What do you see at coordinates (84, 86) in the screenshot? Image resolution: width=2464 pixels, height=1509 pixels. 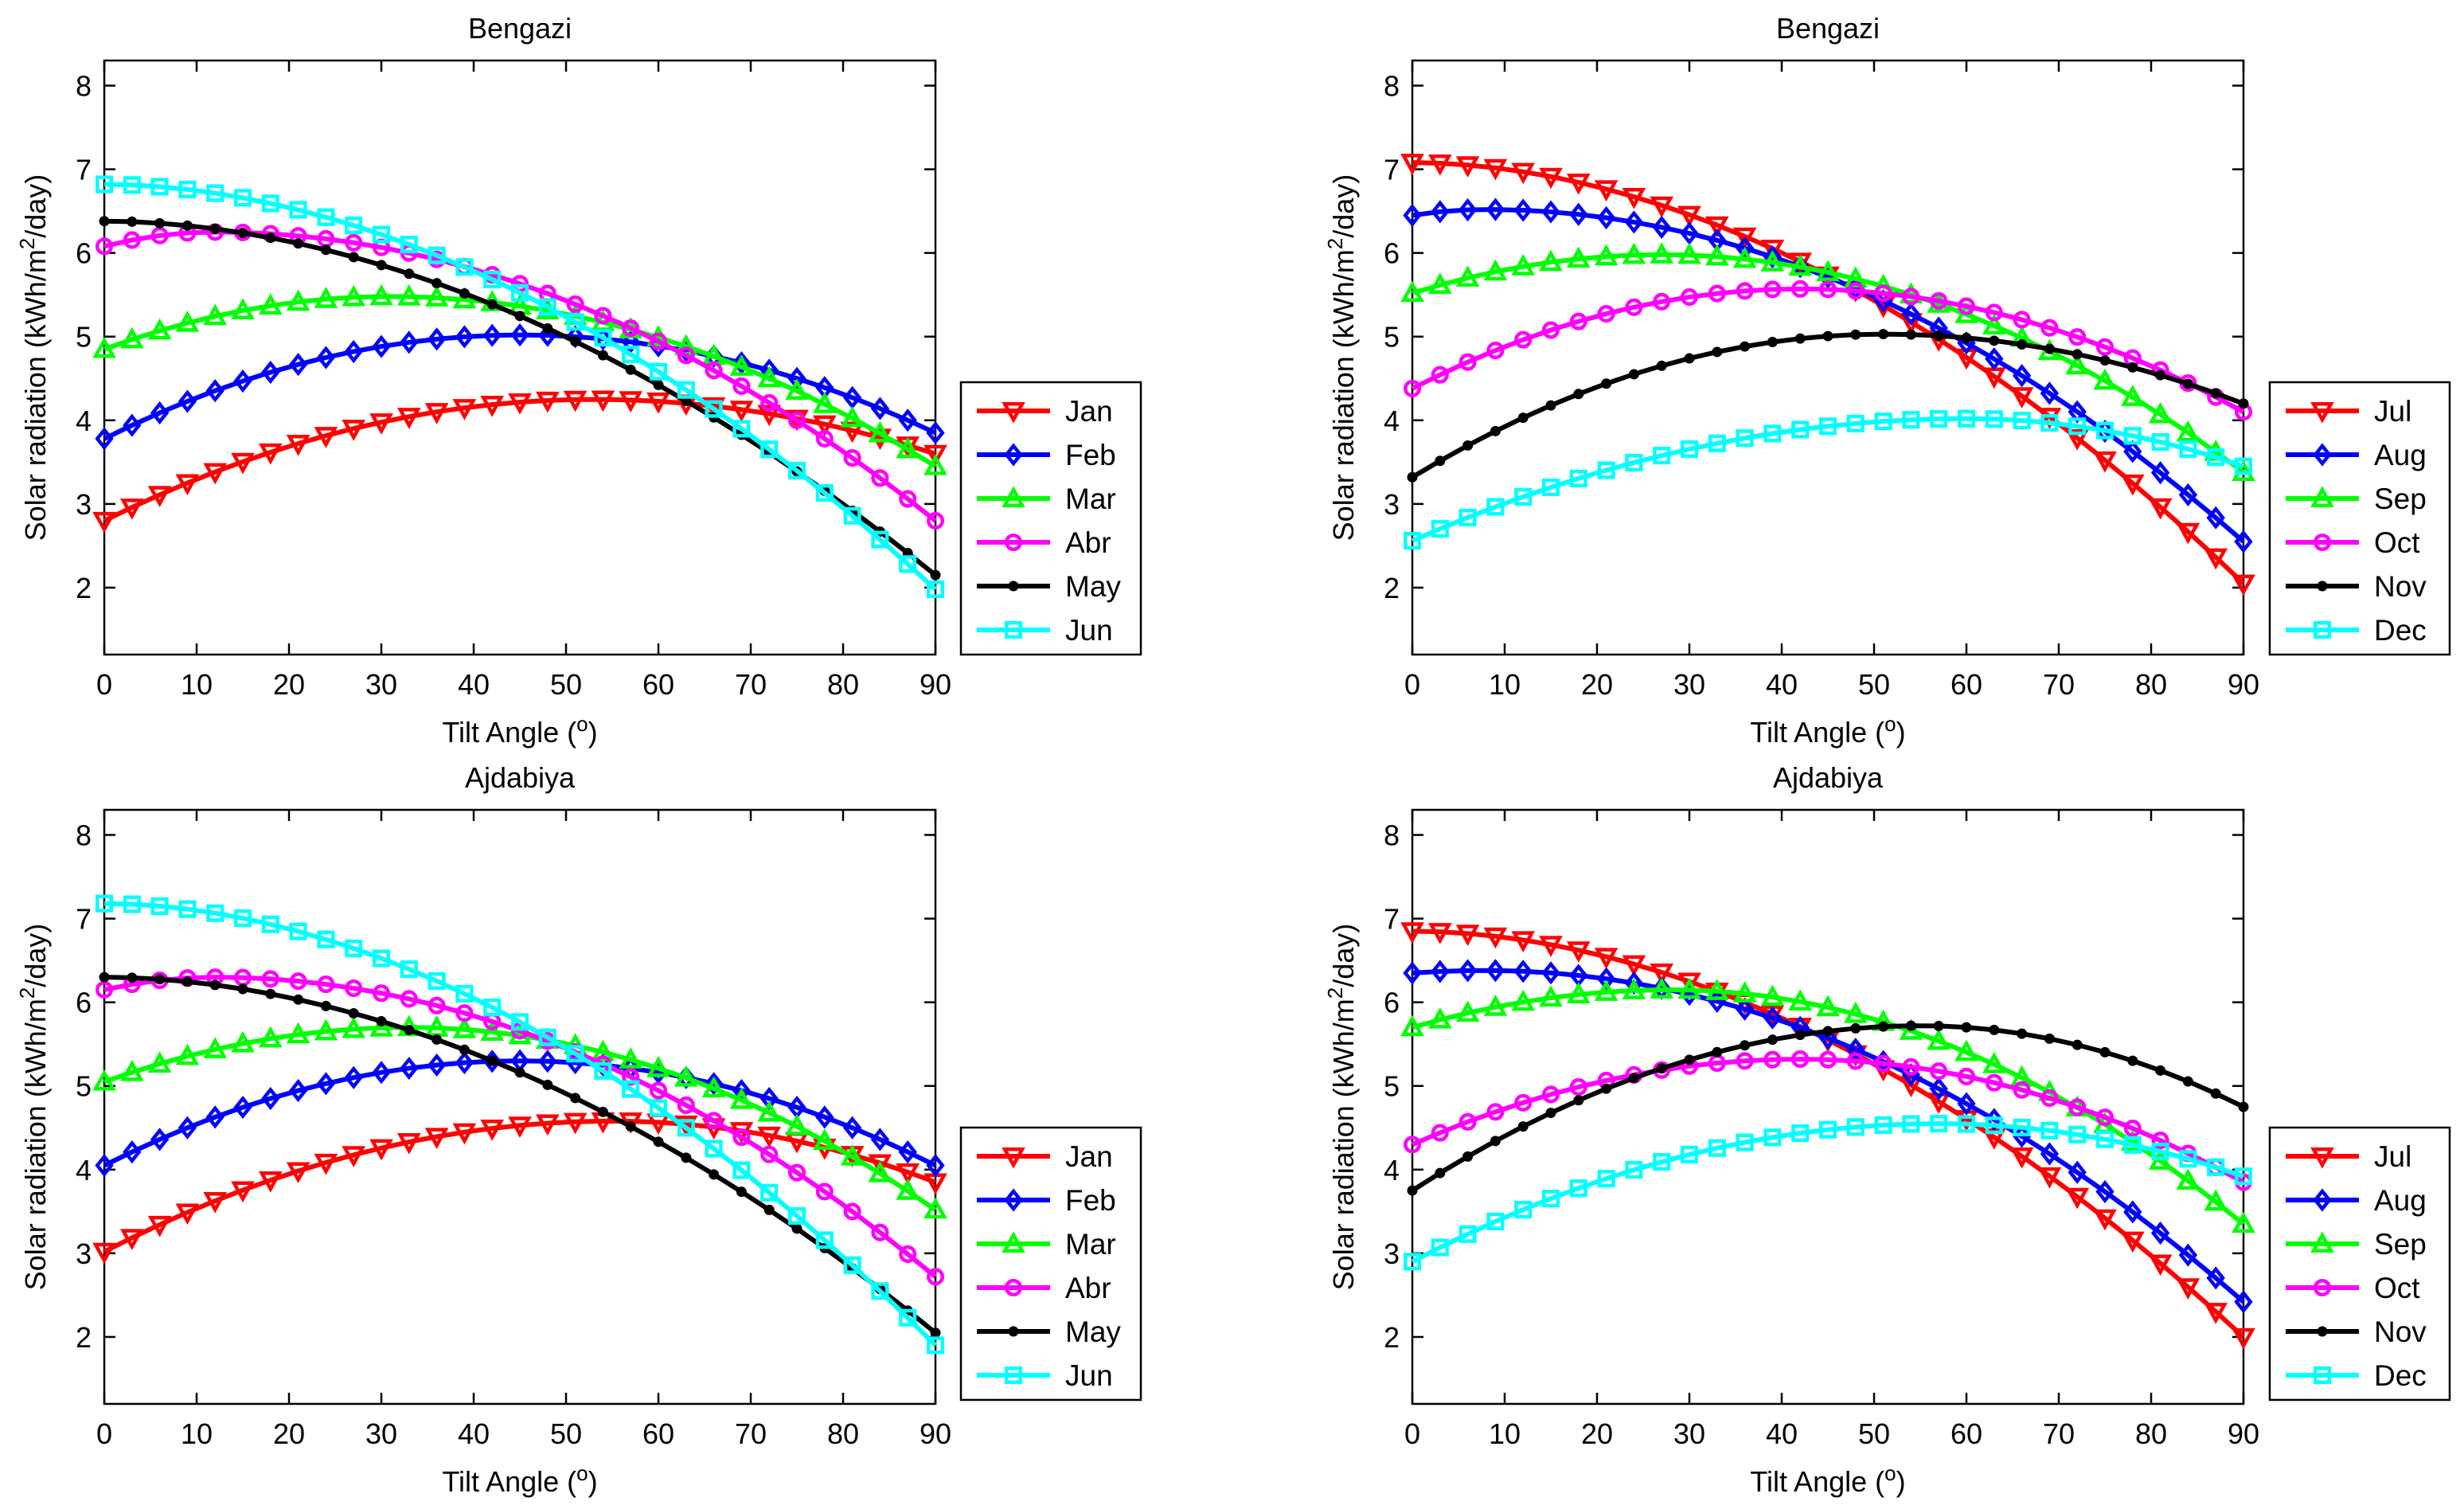 I see `y-tick-label: 8` at bounding box center [84, 86].